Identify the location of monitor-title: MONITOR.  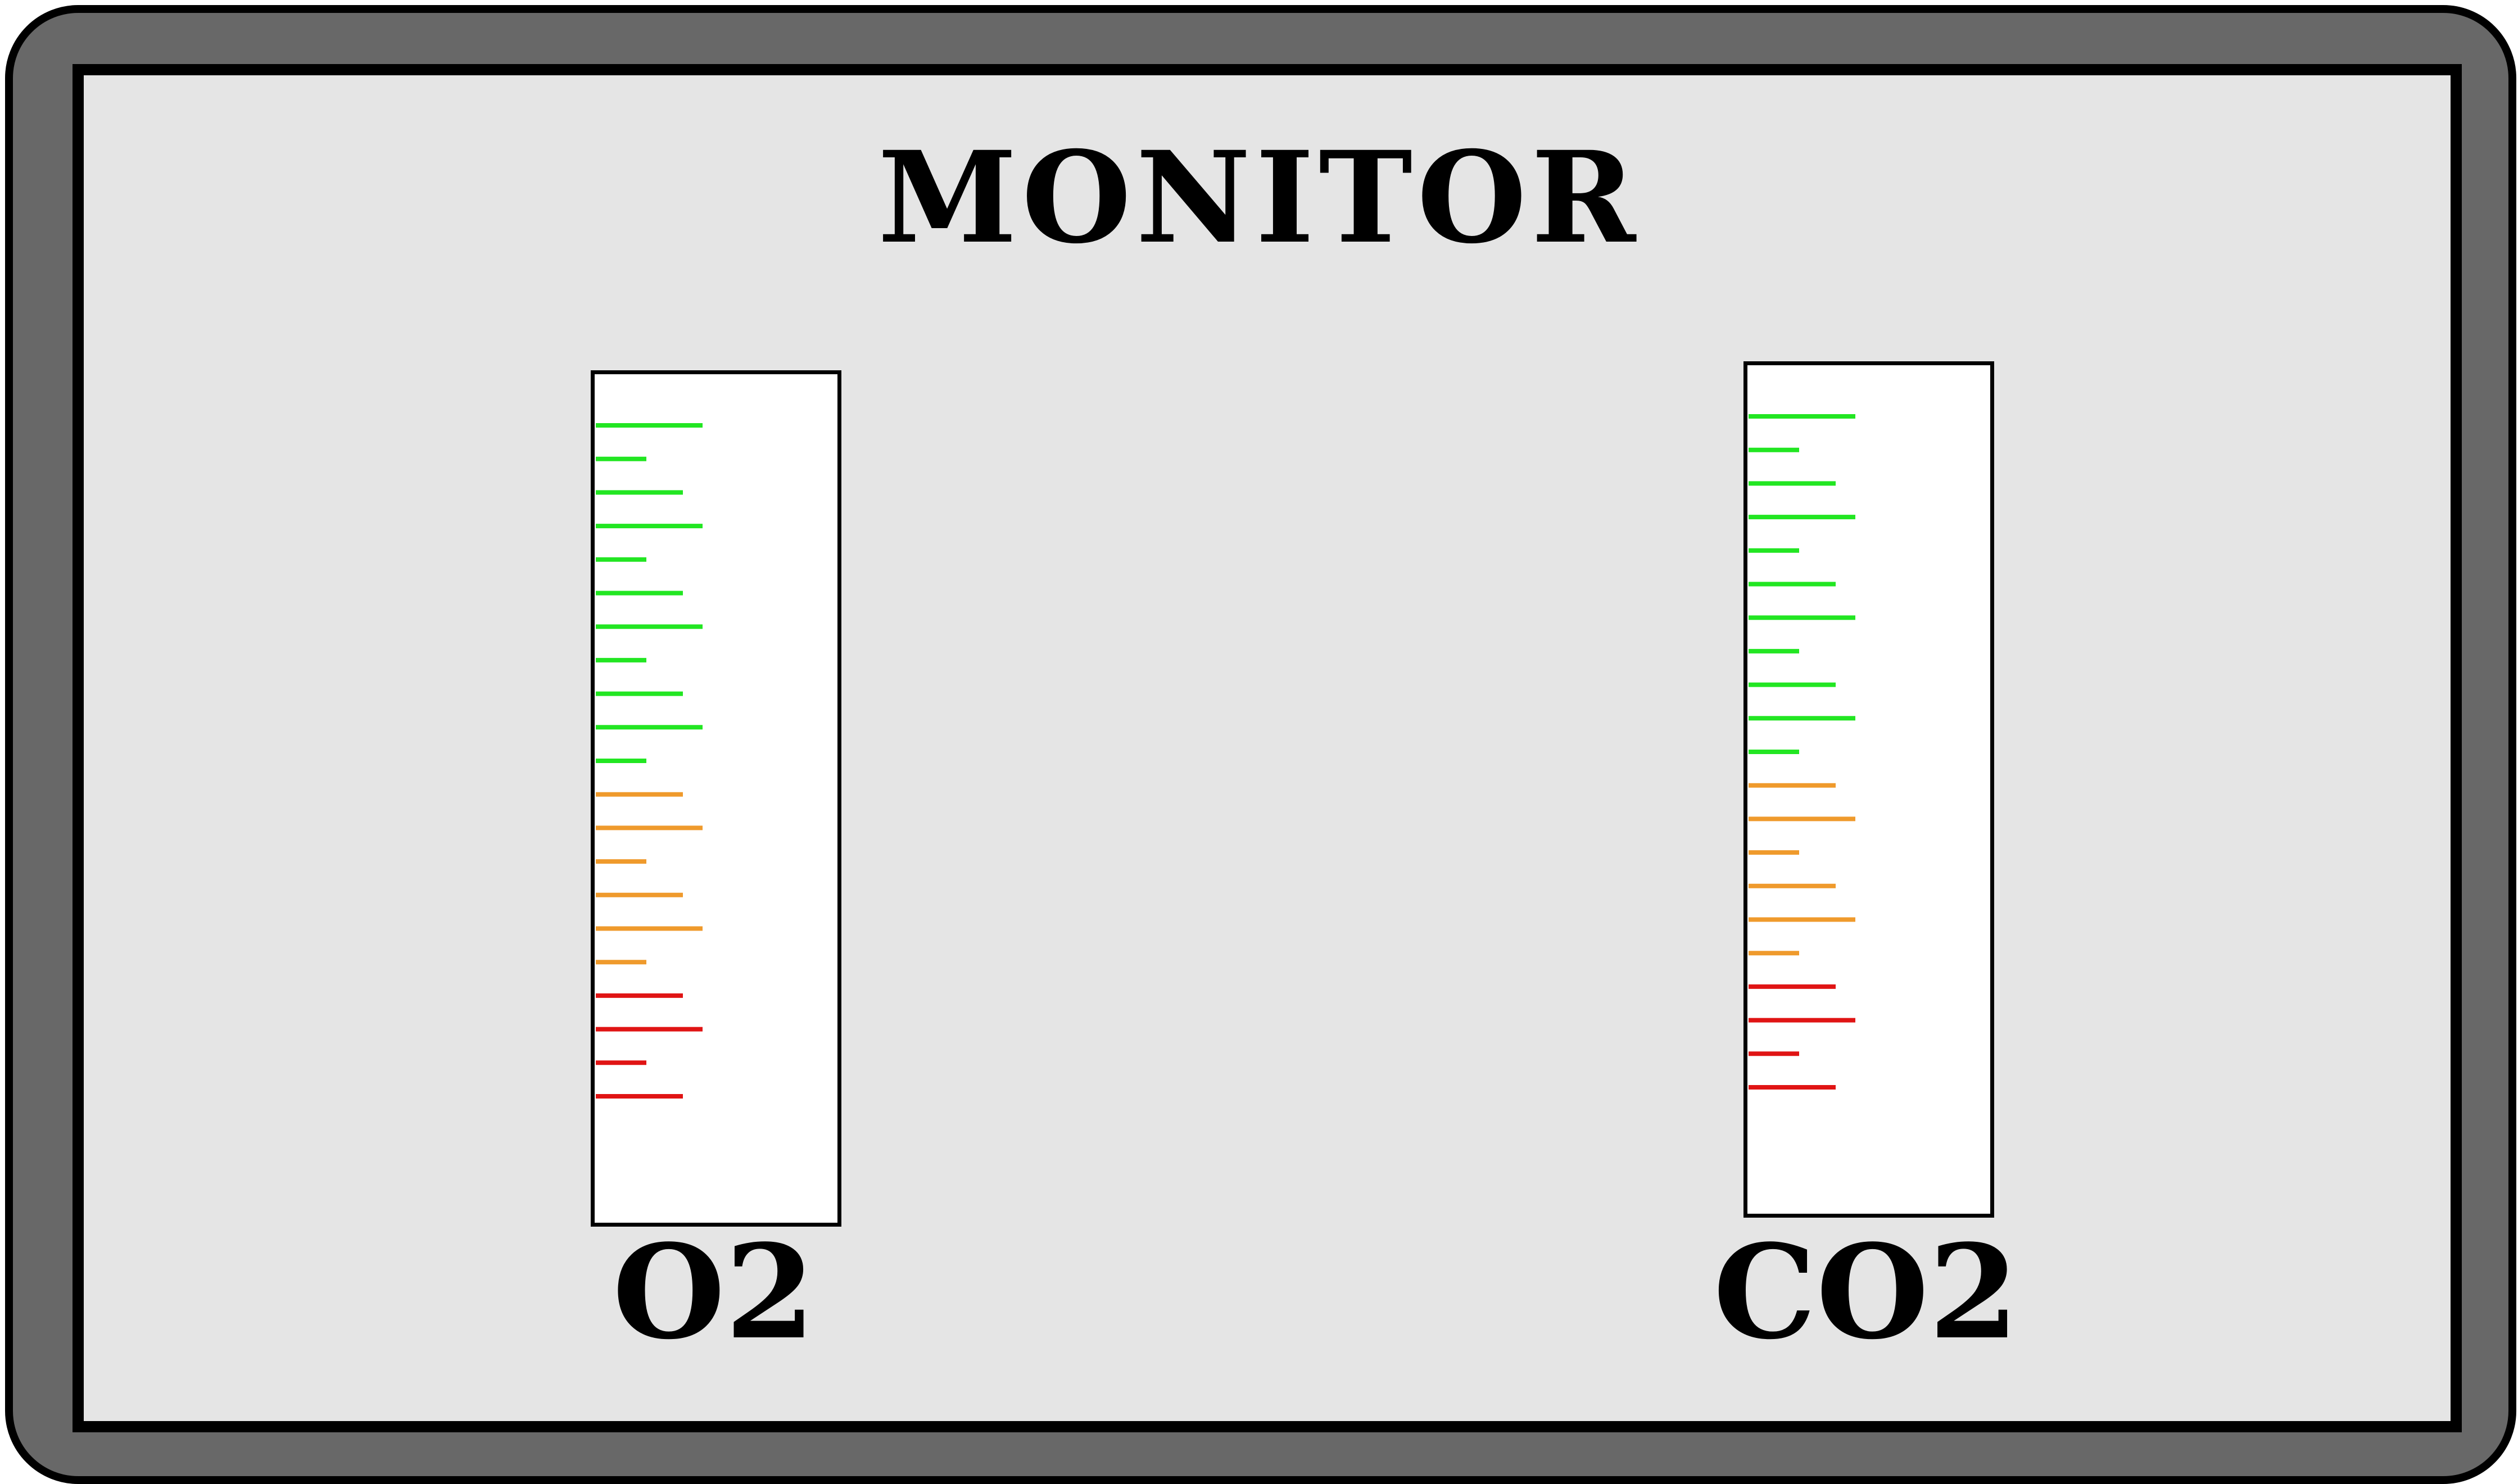
(1259, 197).